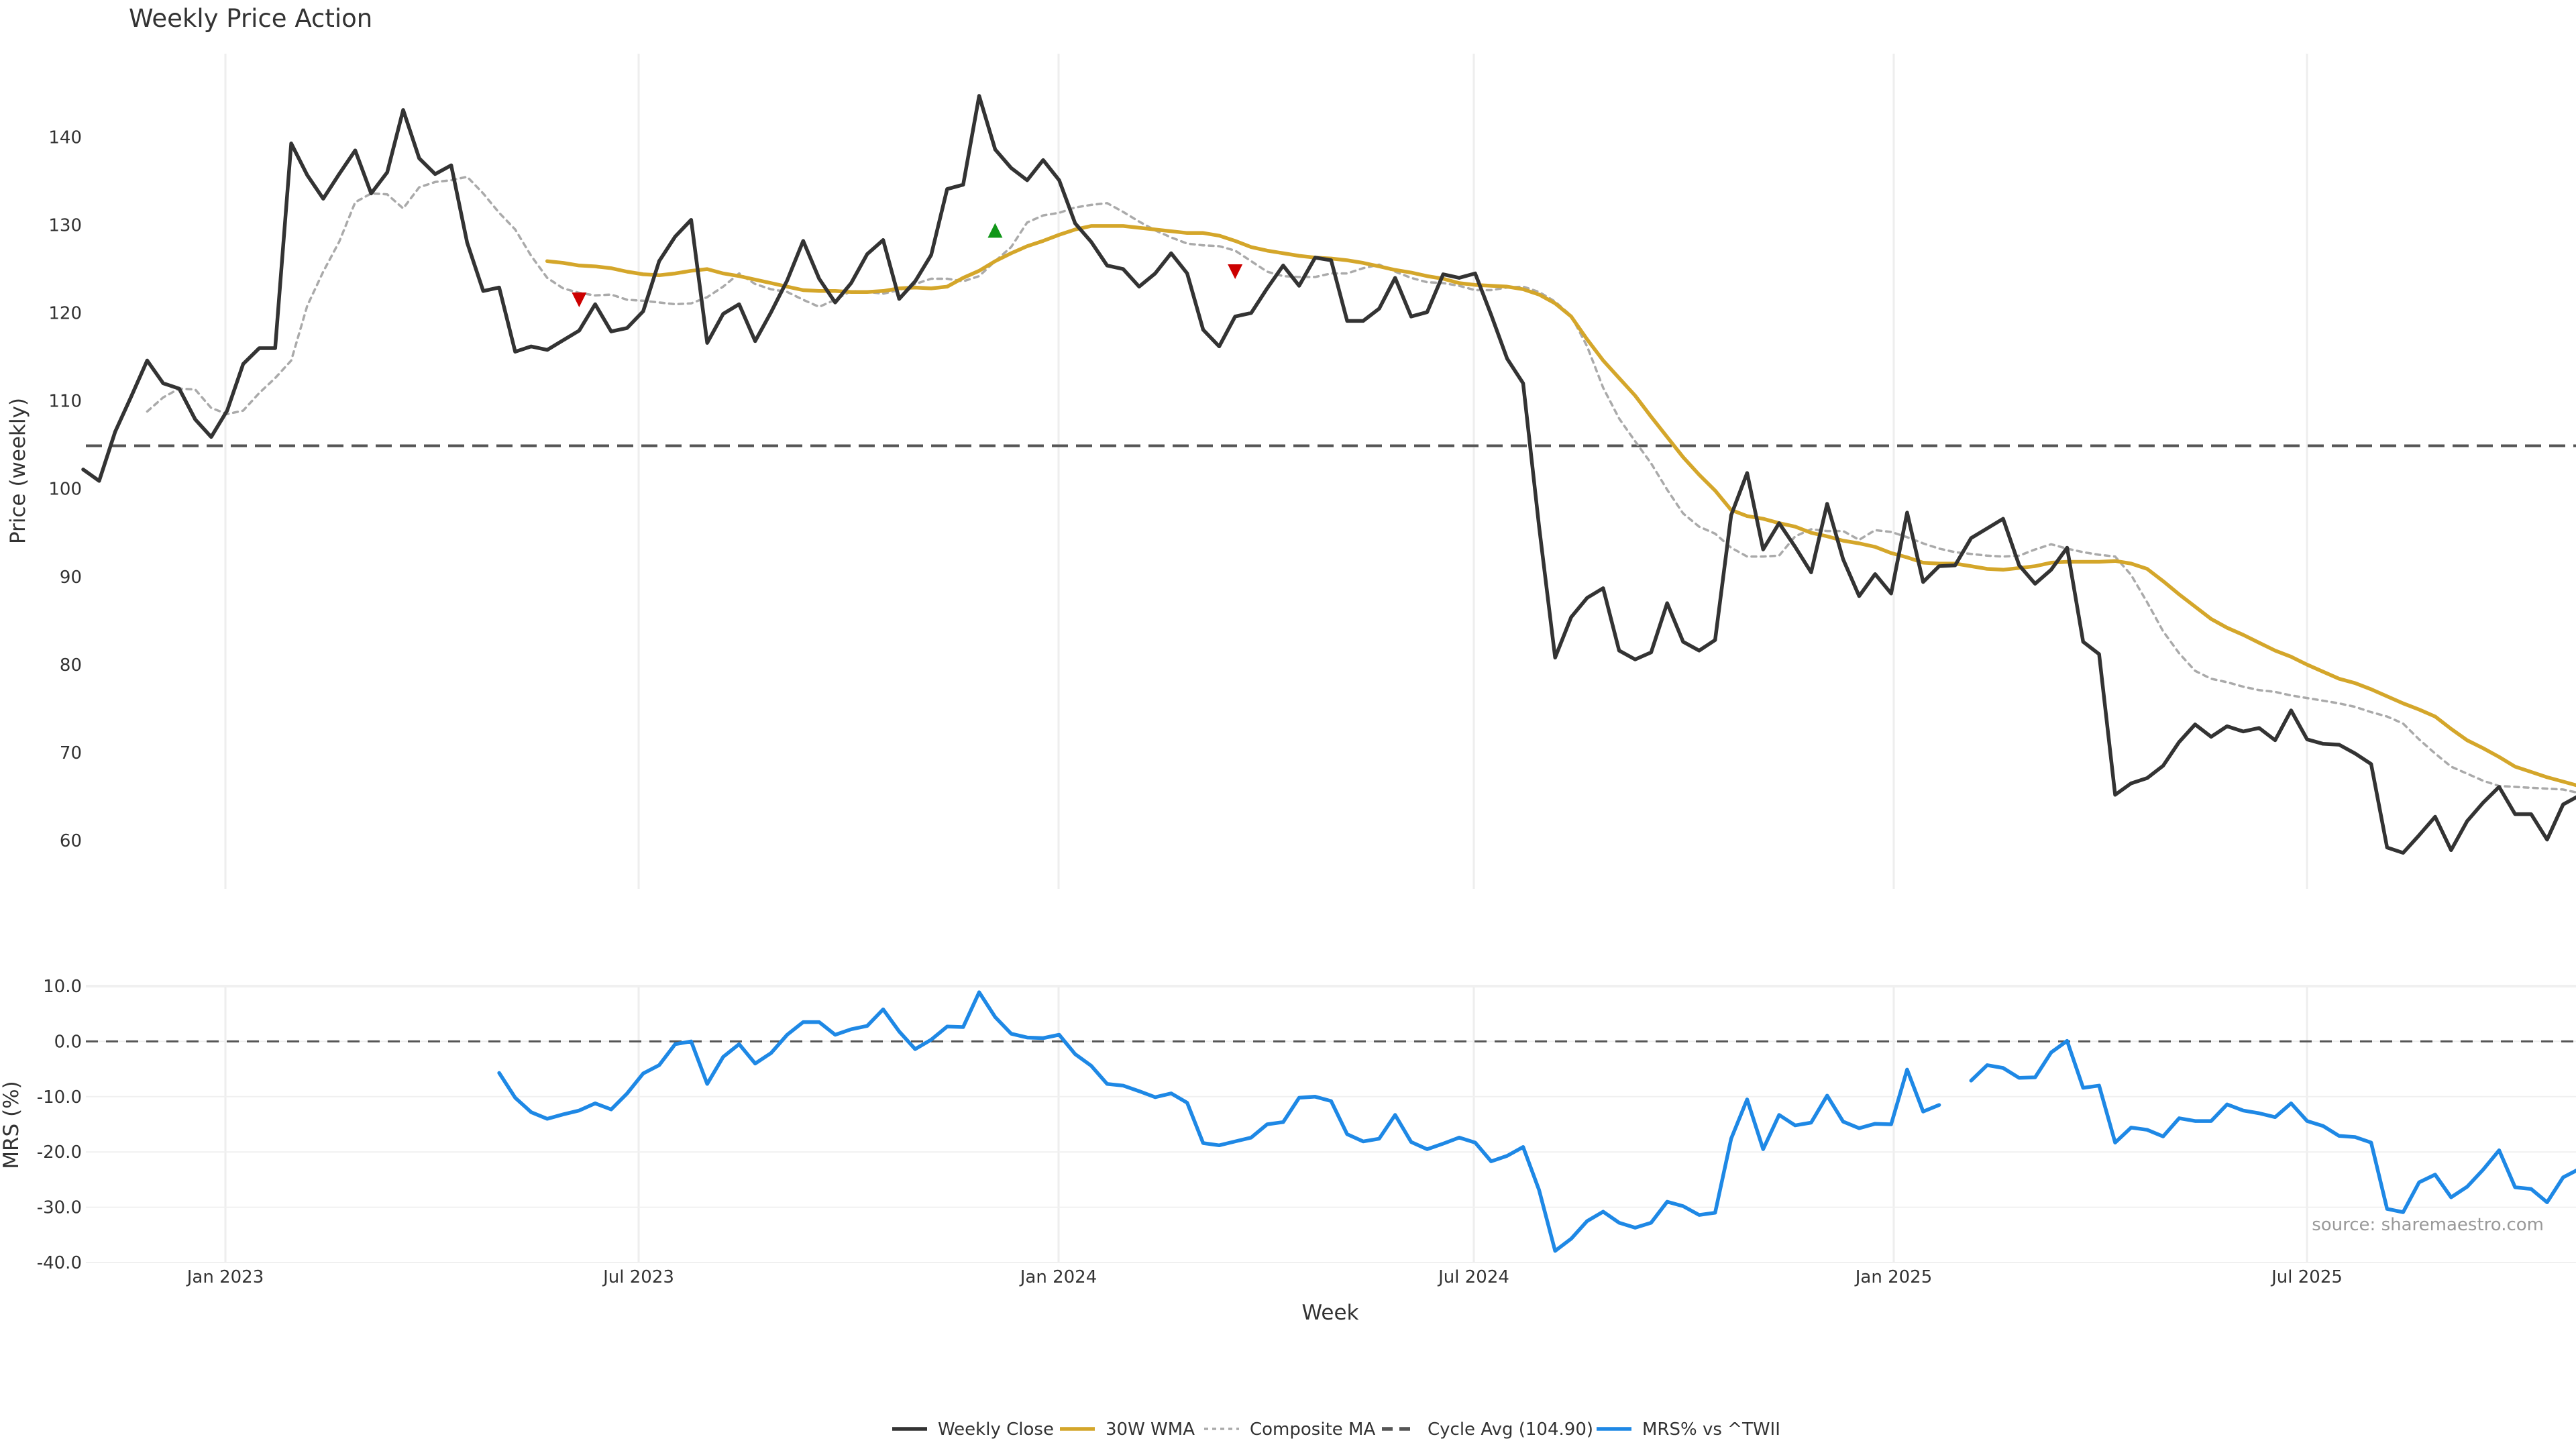 The height and width of the screenshot is (1449, 2576). Describe the element at coordinates (638, 1277) in the screenshot. I see `x-tick-label: Jul 2023` at that location.